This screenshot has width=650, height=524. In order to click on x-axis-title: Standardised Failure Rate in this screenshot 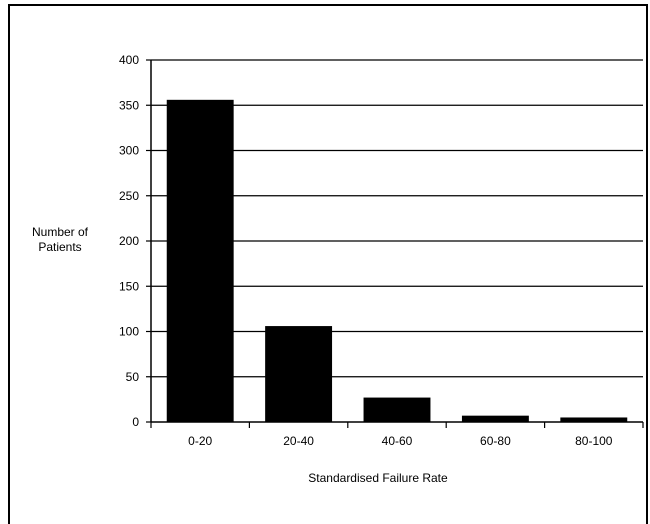, I will do `click(378, 478)`.